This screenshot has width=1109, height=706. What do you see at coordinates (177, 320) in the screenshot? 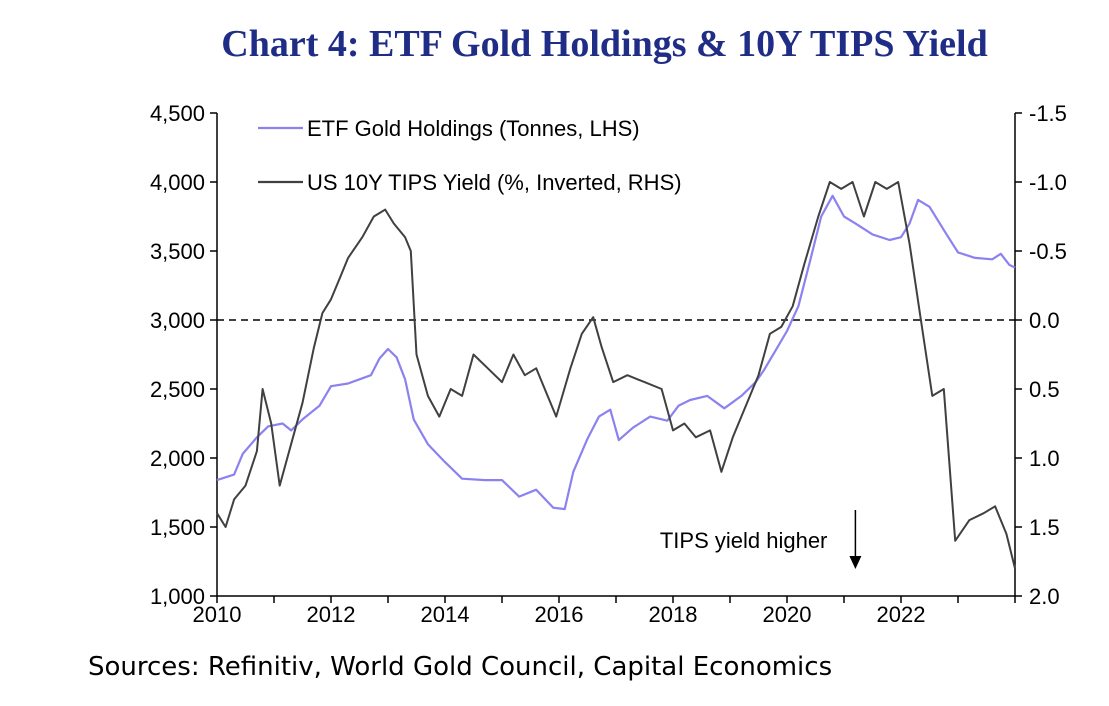
I see `left-tick-label: 3,000` at bounding box center [177, 320].